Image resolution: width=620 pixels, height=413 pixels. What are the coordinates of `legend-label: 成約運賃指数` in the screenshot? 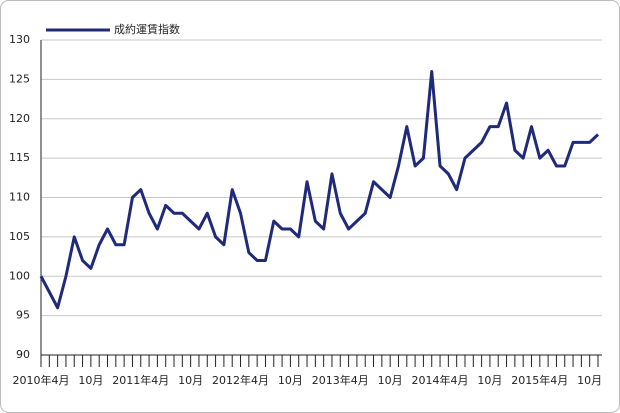 It's located at (147, 29).